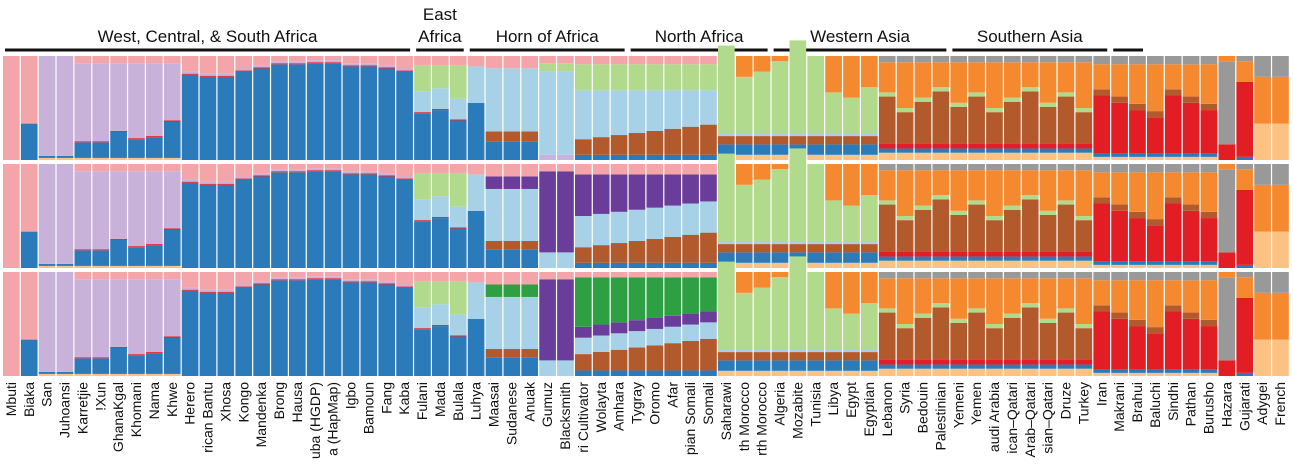 Image resolution: width=1293 pixels, height=464 pixels. What do you see at coordinates (619, 193) in the screenshot?
I see `bar-segment-purple` at bounding box center [619, 193].